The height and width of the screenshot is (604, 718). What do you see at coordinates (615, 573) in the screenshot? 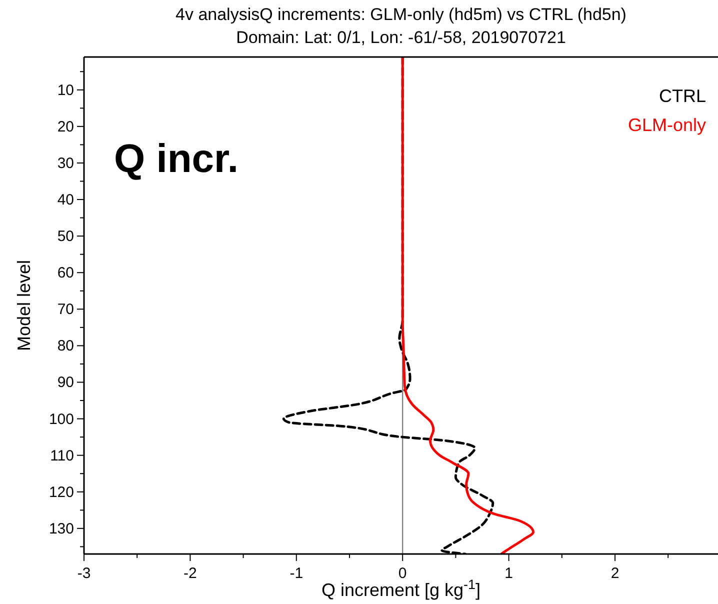
I see `x-tick-label: 2` at bounding box center [615, 573].